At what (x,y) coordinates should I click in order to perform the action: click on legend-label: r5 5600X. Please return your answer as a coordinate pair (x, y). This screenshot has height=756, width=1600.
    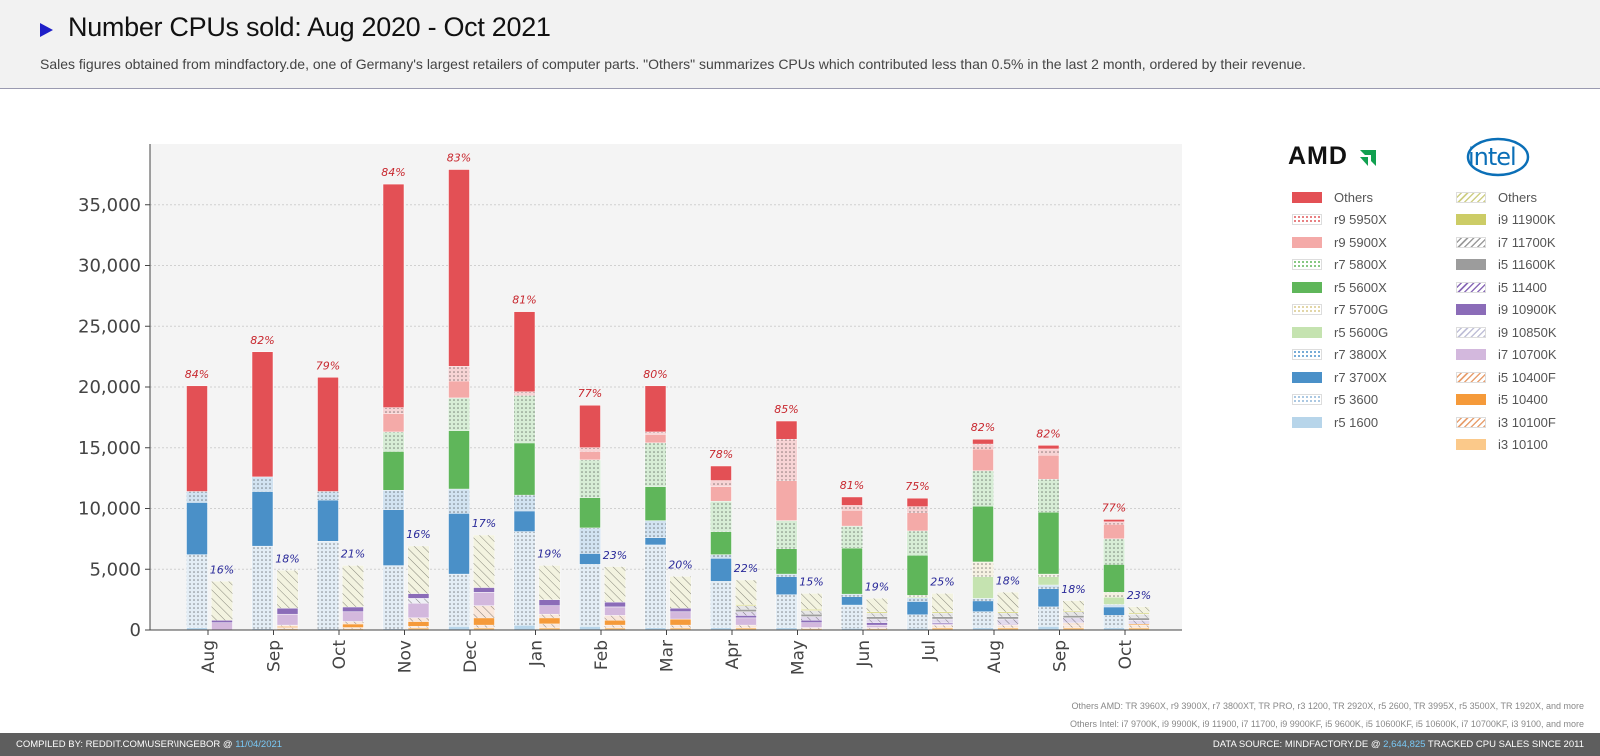
    Looking at the image, I should click on (1360, 287).